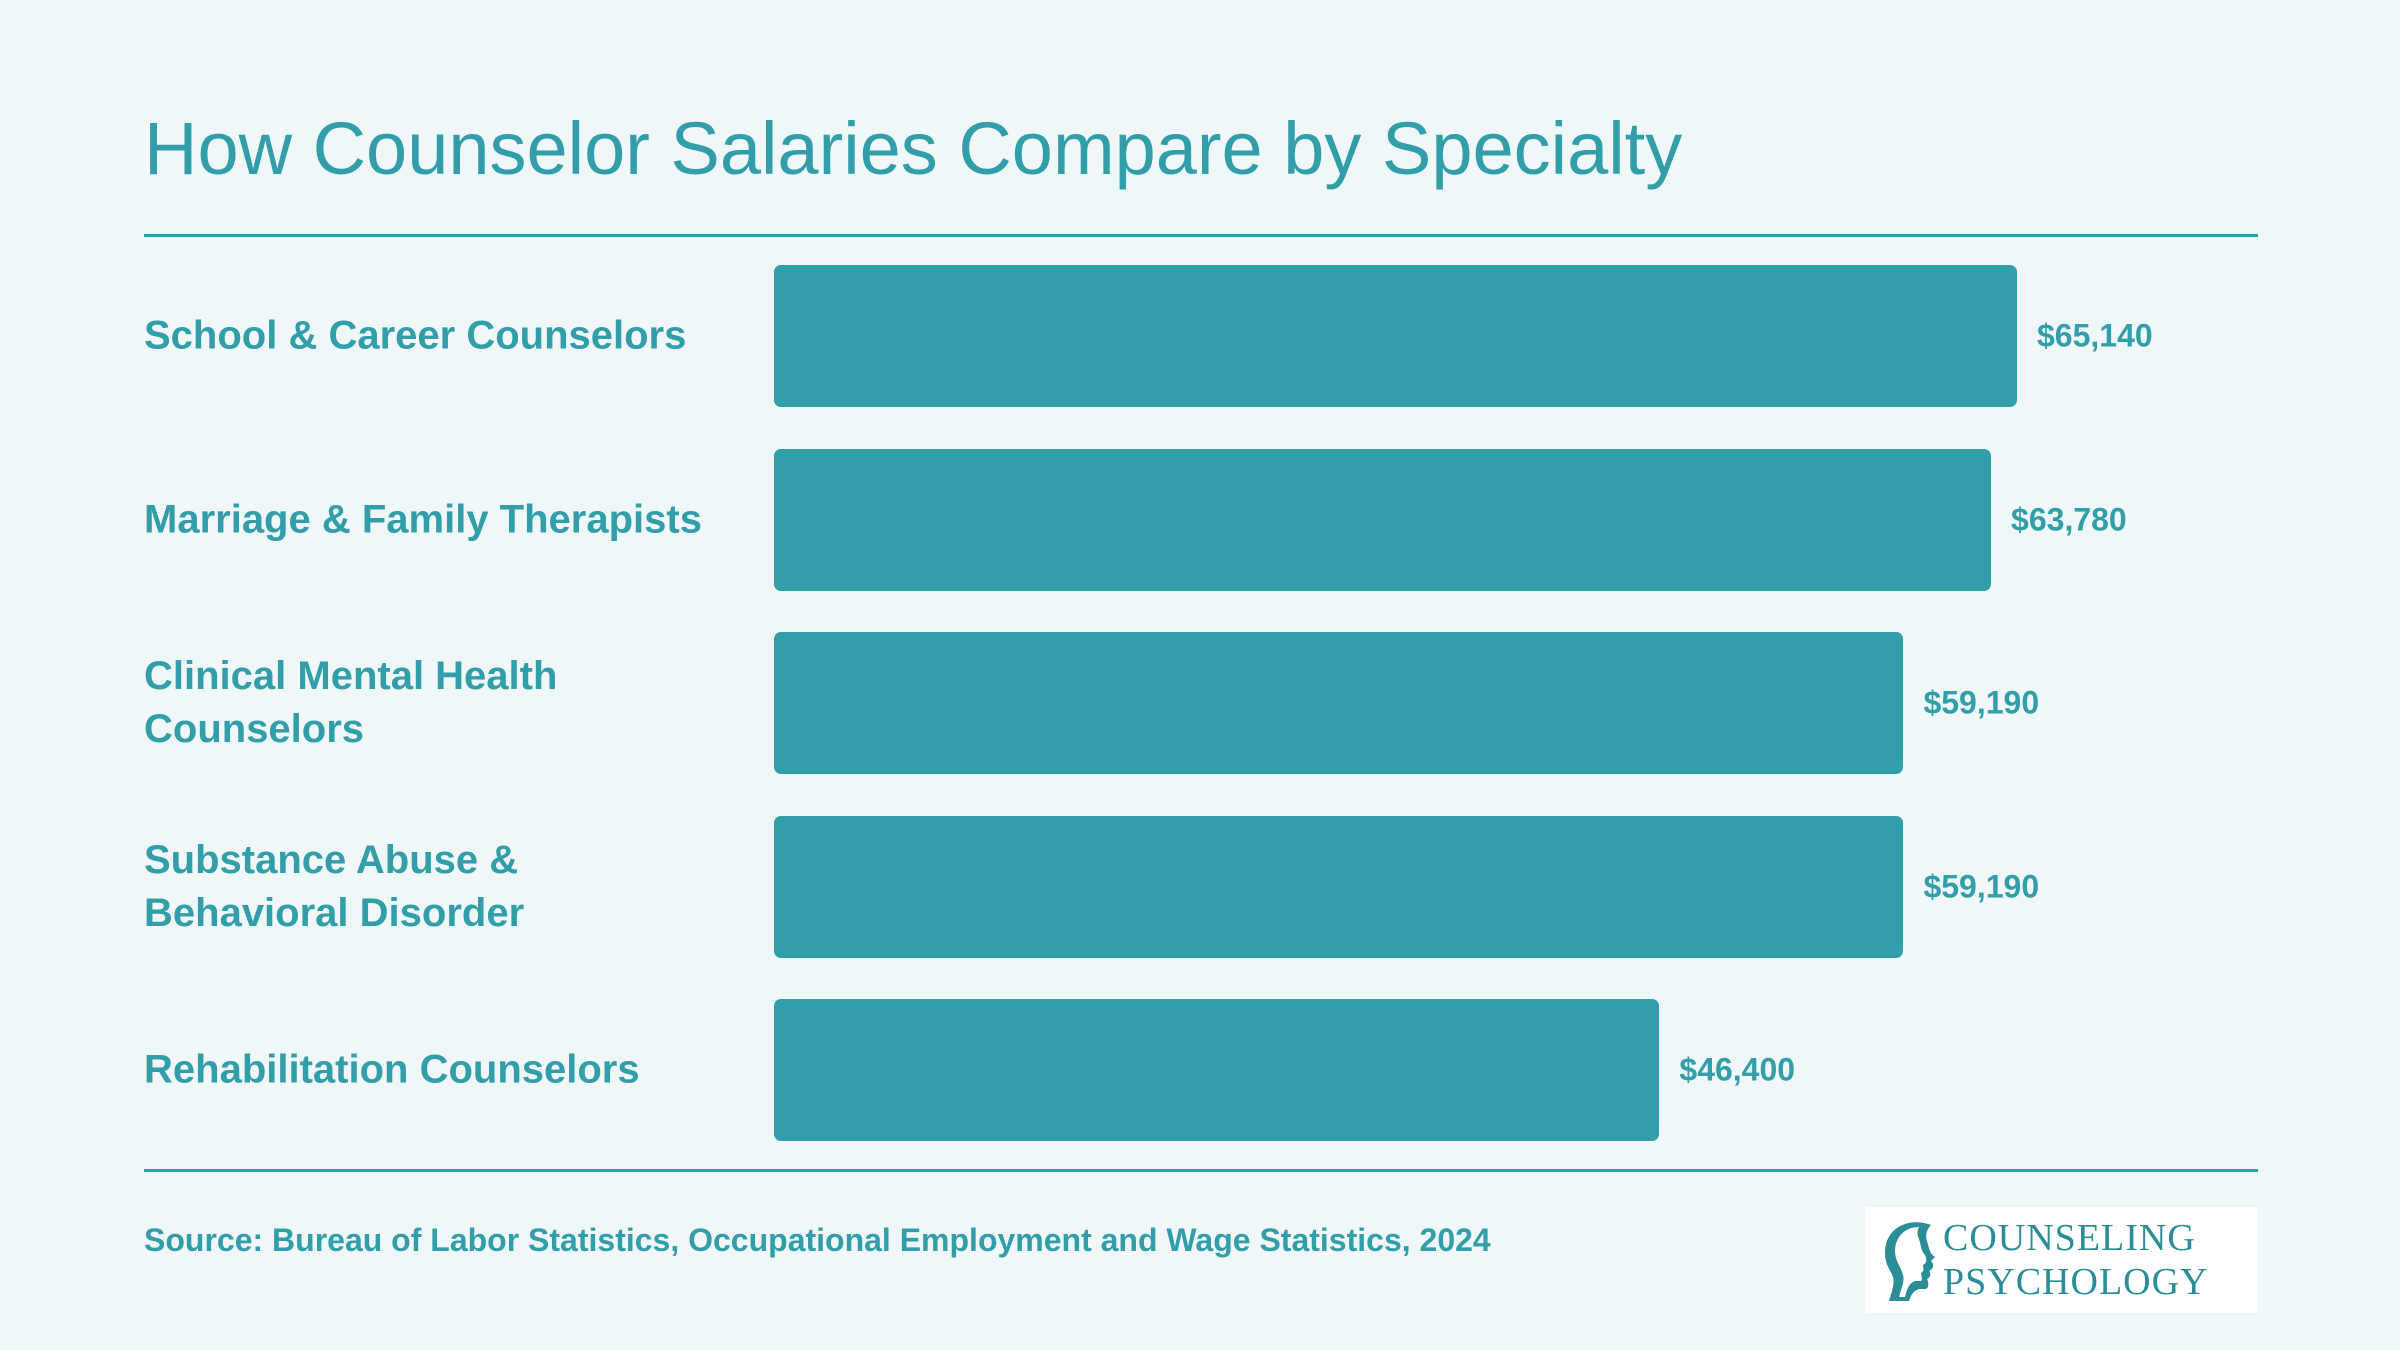 The image size is (2400, 1350). I want to click on category-label: Rehabilitation Counselors, so click(392, 1069).